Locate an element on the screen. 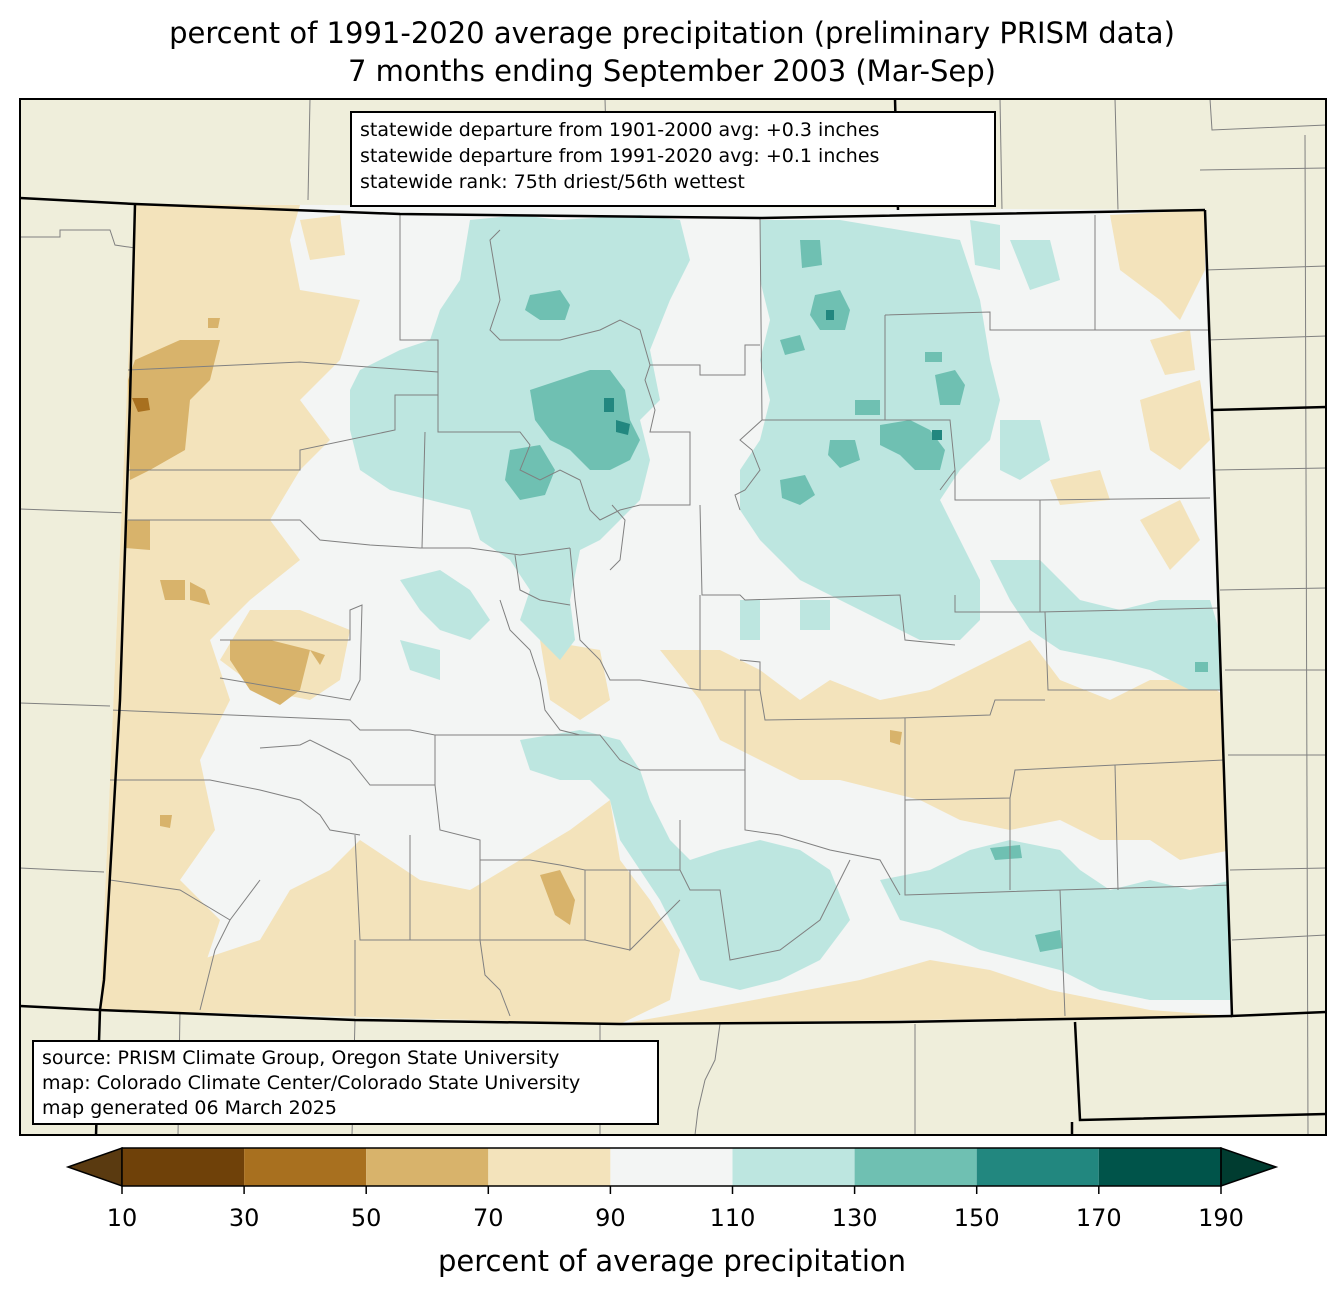 The width and height of the screenshot is (1344, 1299). colorbar-tick-label: 150 is located at coordinates (976, 1218).